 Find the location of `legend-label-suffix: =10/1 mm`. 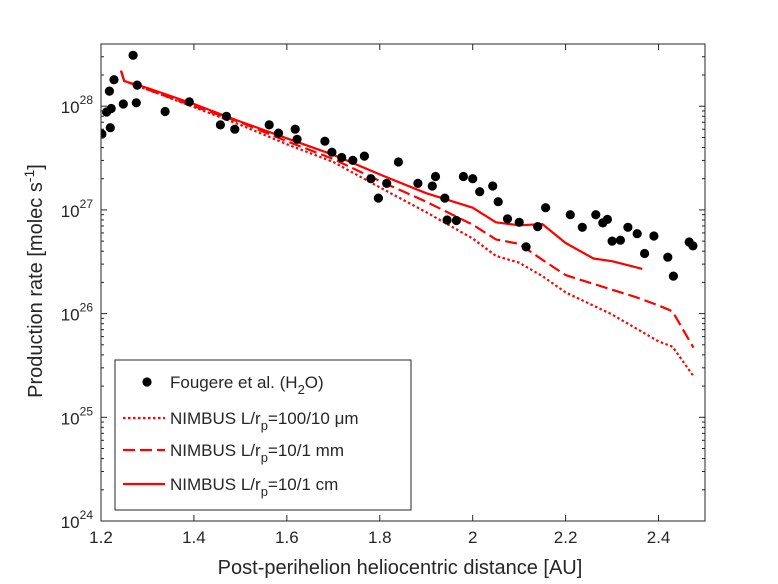

legend-label-suffix: =10/1 mm is located at coordinates (306, 450).